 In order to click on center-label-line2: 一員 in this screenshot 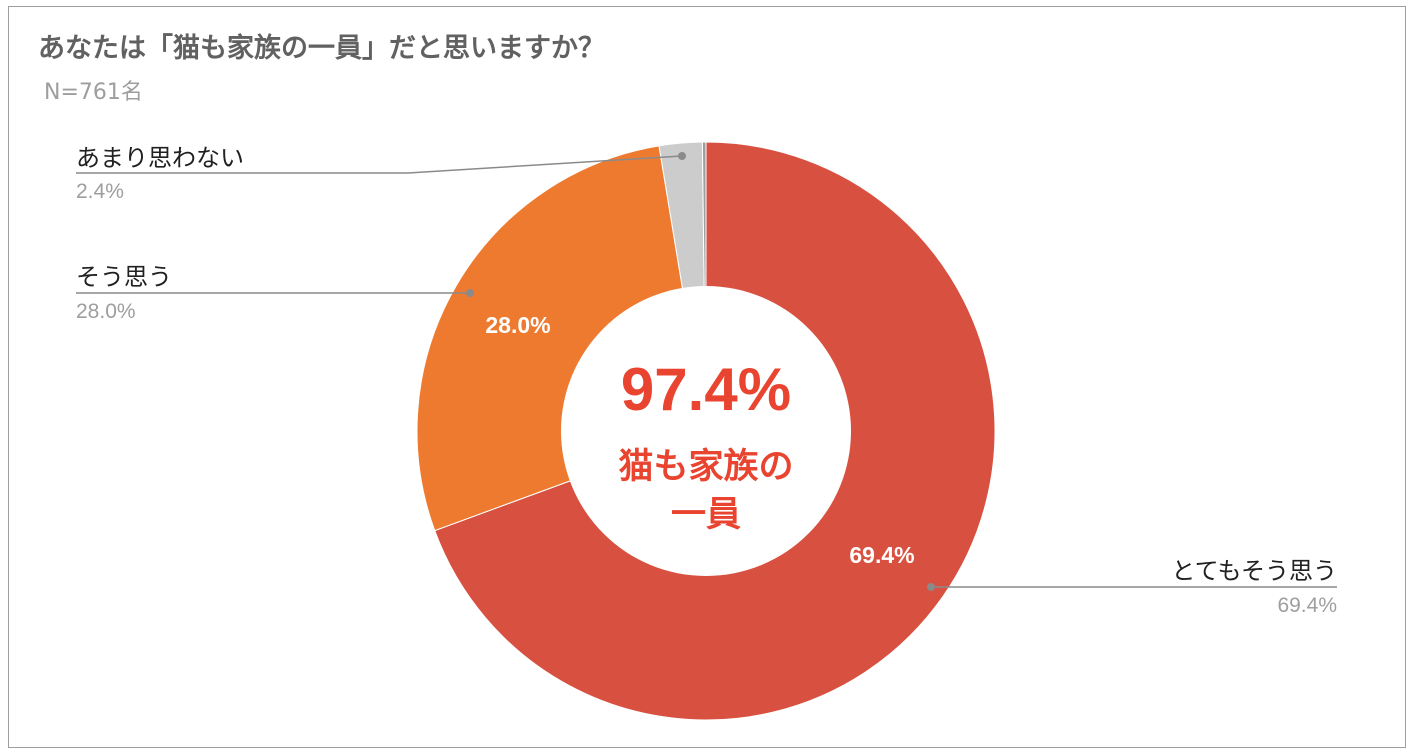, I will do `click(706, 515)`.